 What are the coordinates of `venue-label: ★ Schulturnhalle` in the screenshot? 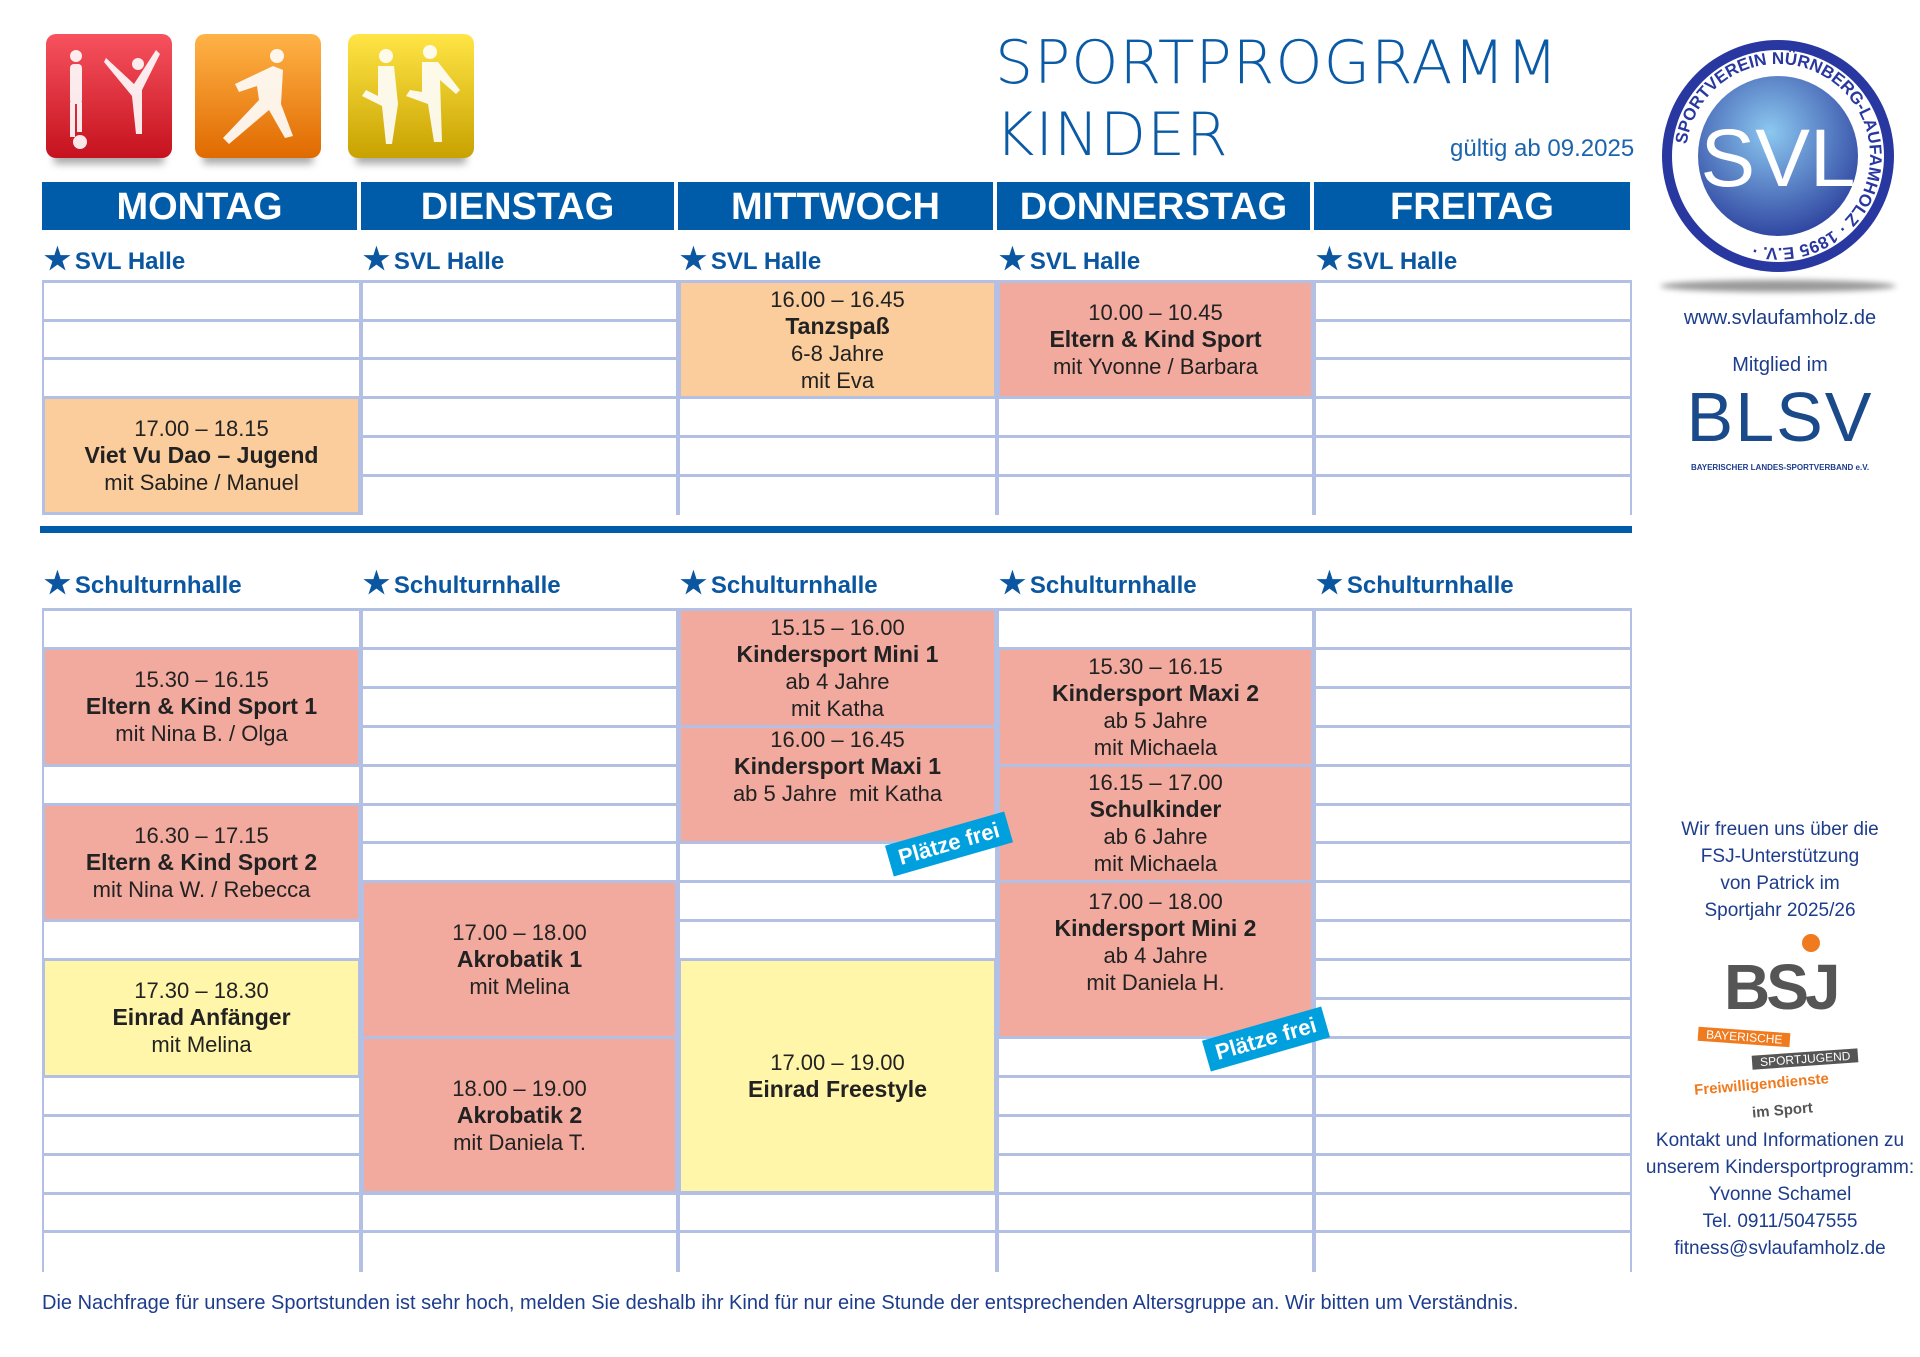 It's located at (779, 583).